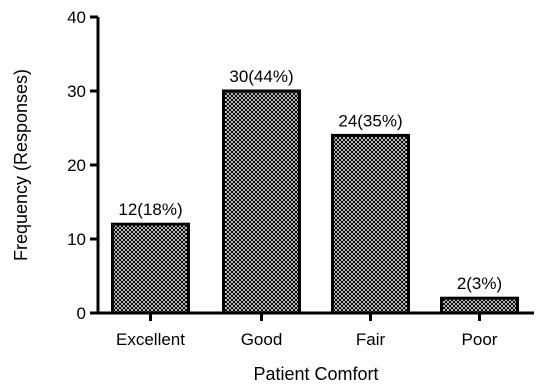 The image size is (536, 388). What do you see at coordinates (370, 120) in the screenshot?
I see `bar-data-label: 24(35%)` at bounding box center [370, 120].